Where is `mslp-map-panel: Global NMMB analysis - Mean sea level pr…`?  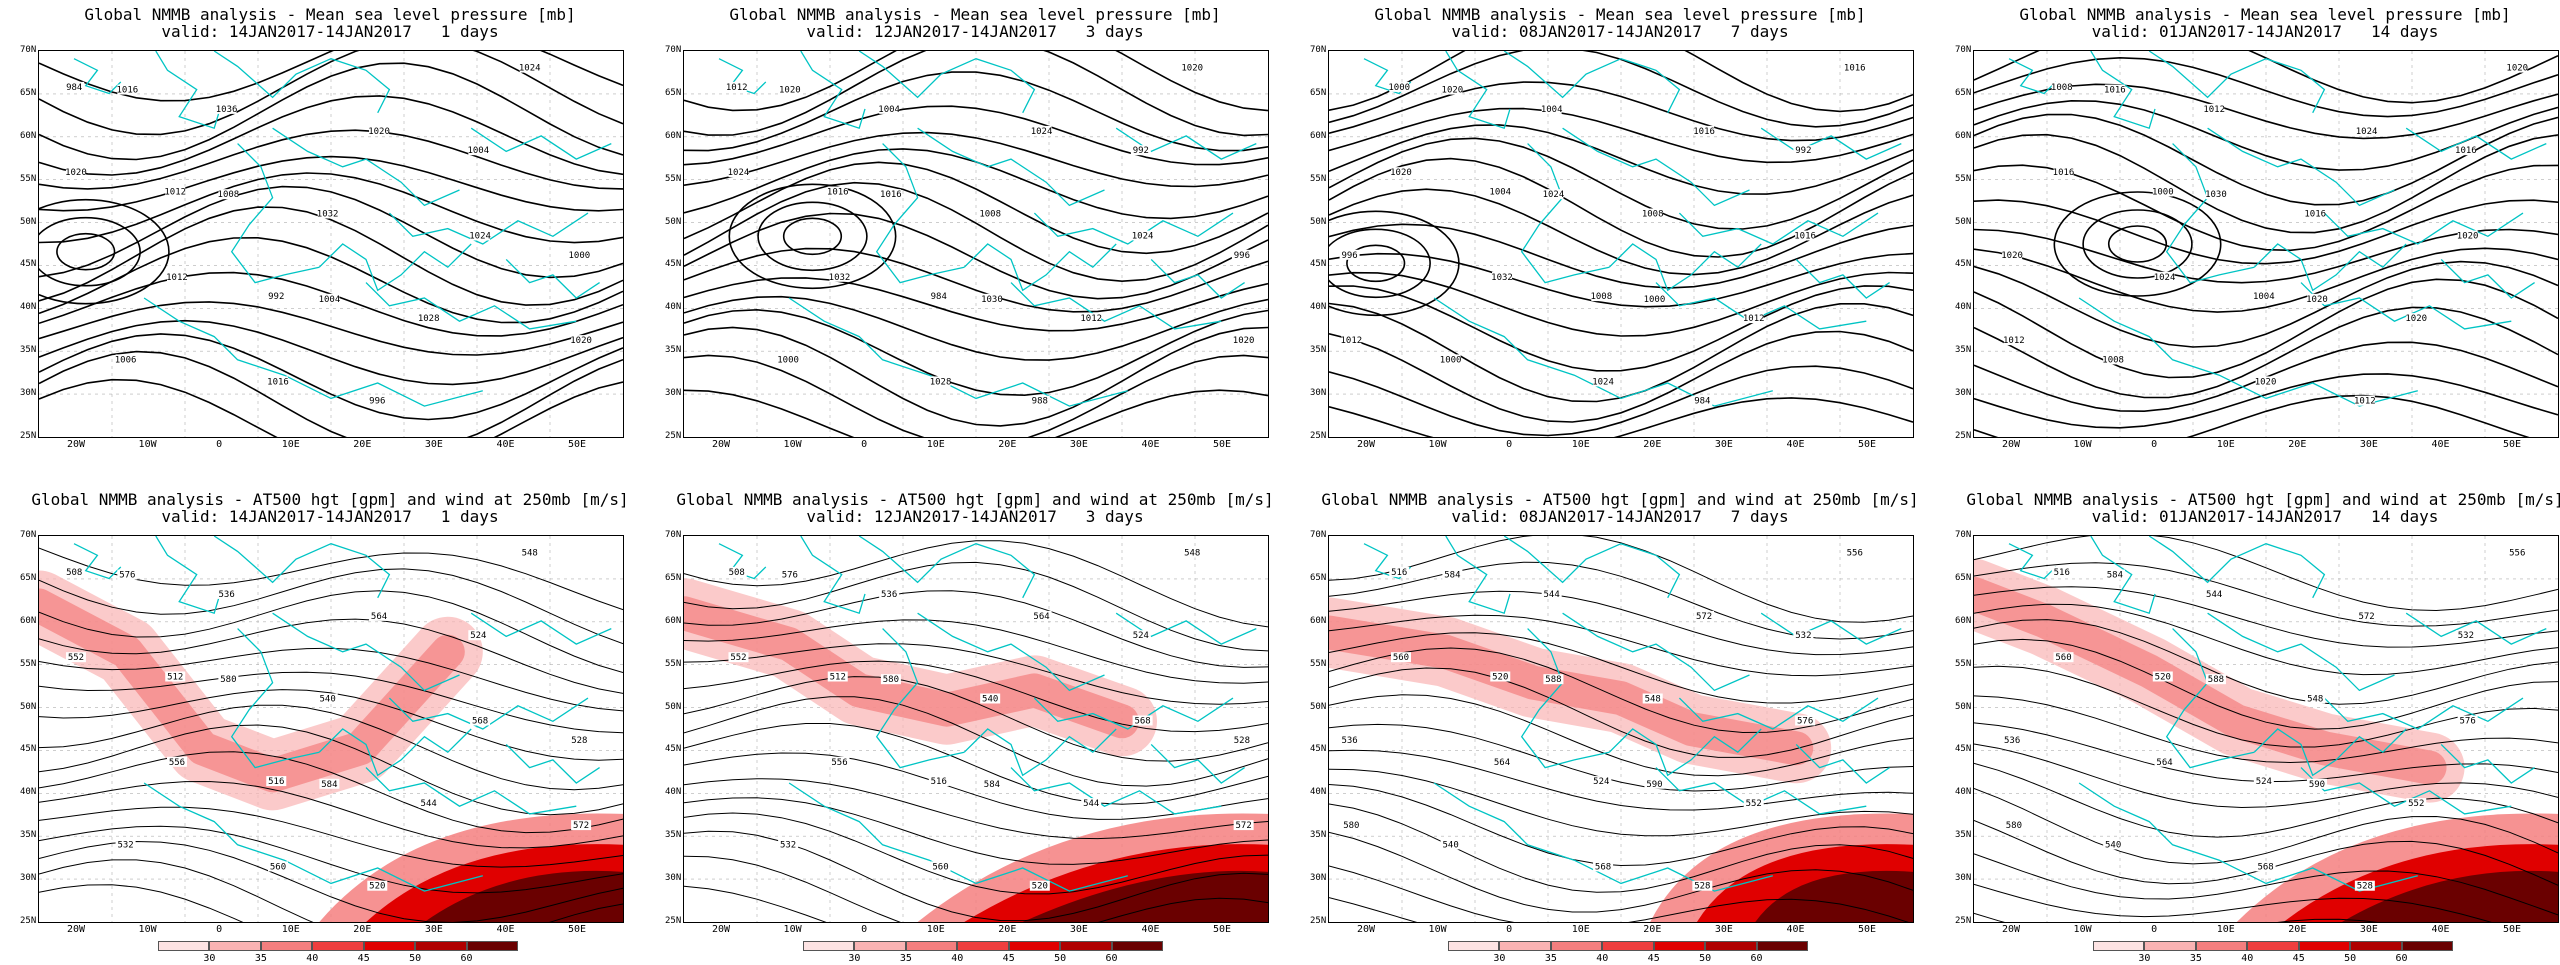 mslp-map-panel: Global NMMB analysis - Mean sea level pr… is located at coordinates (975, 240).